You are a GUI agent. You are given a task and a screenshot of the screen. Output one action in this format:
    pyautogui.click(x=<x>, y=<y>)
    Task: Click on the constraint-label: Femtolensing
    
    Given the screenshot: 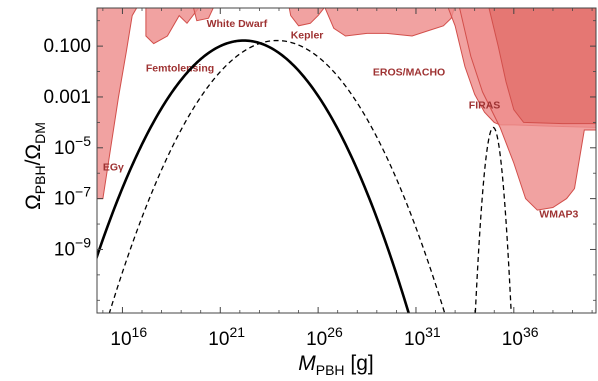 What is the action you would take?
    pyautogui.click(x=180, y=69)
    